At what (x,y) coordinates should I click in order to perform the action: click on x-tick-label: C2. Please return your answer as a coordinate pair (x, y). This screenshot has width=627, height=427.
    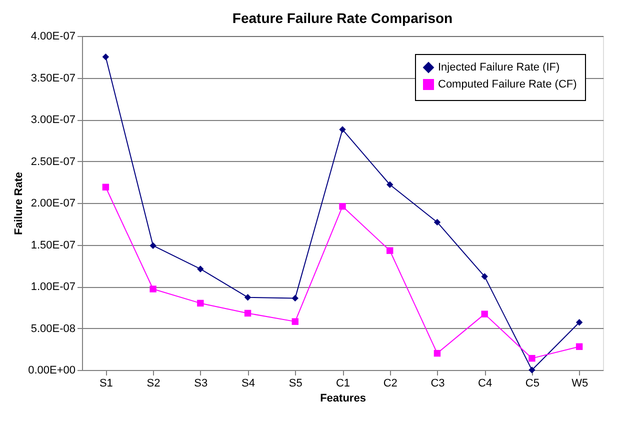
    Looking at the image, I should click on (390, 384).